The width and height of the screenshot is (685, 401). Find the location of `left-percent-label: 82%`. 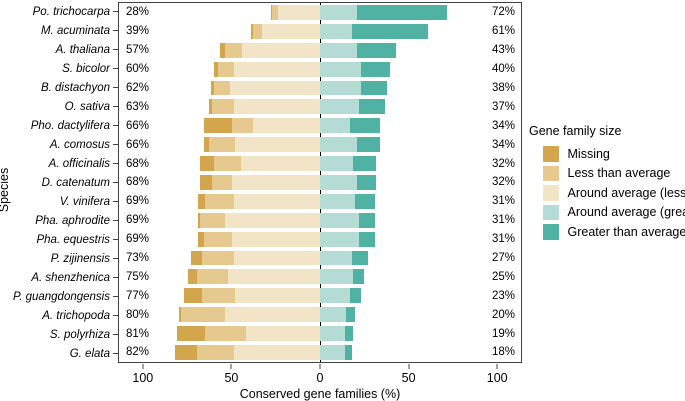

left-percent-label: 82% is located at coordinates (138, 352).